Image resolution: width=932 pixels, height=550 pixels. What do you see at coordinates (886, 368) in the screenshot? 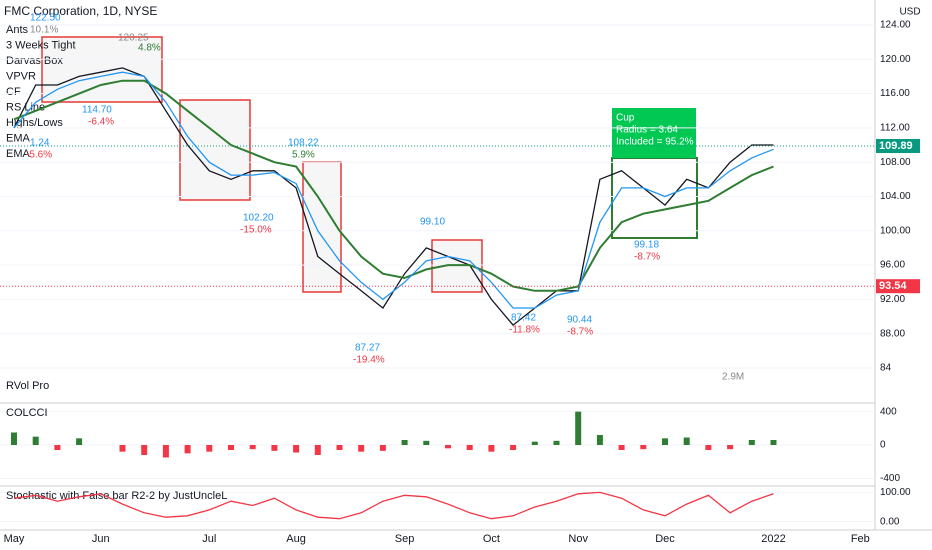
I see `y-tick-label: 84` at bounding box center [886, 368].